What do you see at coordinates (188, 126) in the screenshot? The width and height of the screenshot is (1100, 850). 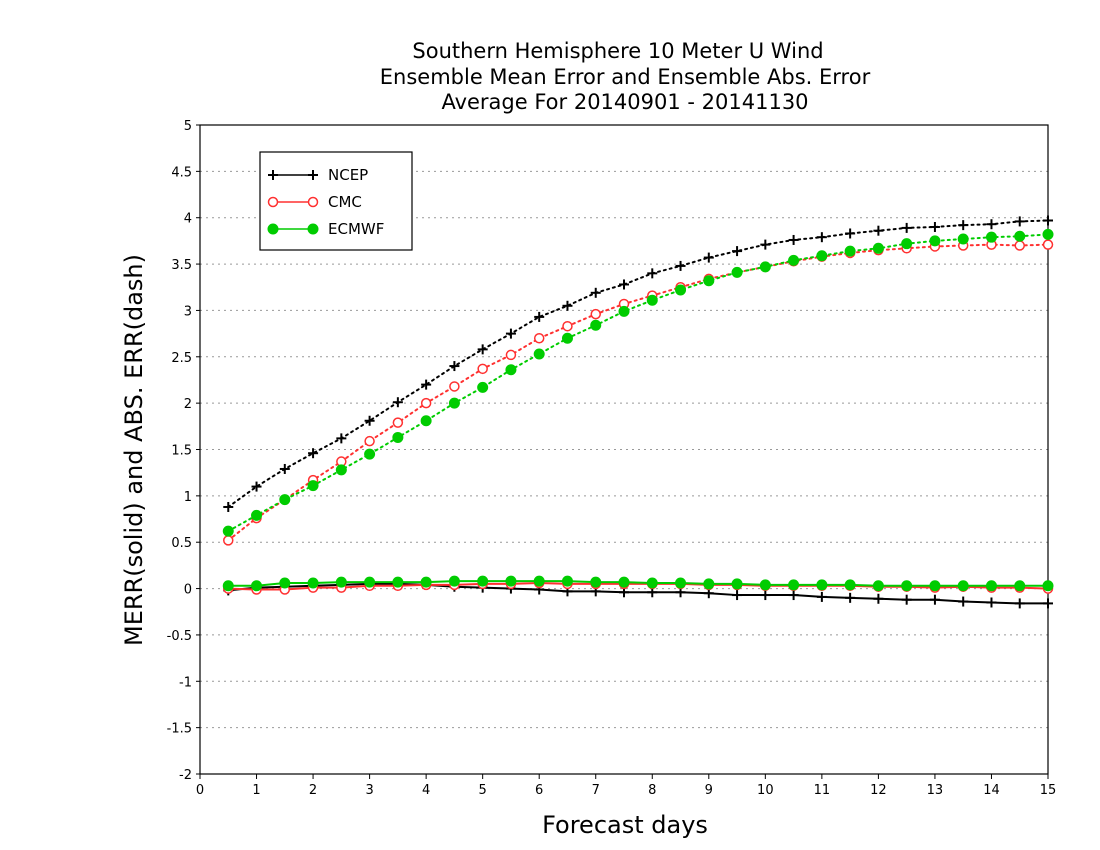 I see `y-tick-label: 5` at bounding box center [188, 126].